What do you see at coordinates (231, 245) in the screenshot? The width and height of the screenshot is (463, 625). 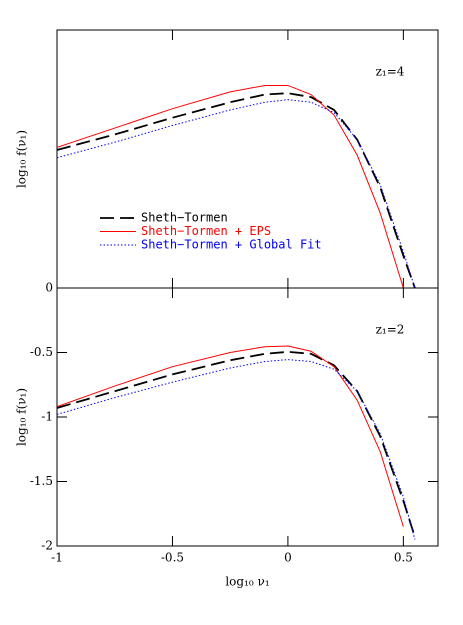 I see `legend-label: Sheth−Tormen + Global Fit` at bounding box center [231, 245].